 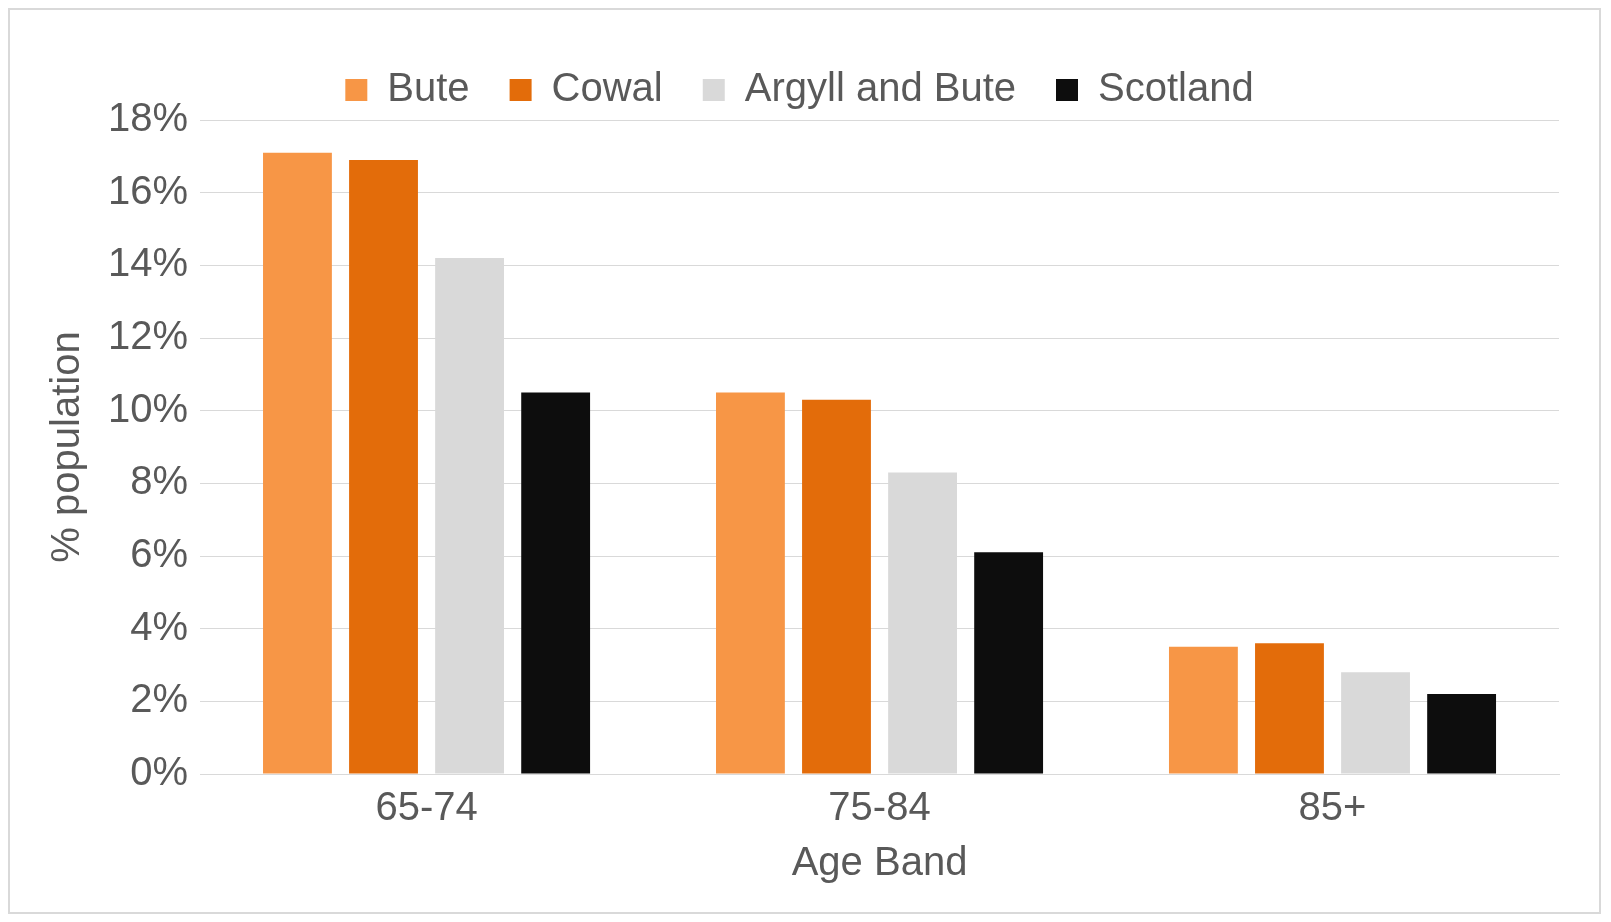 I want to click on y-tick-label: 18%, so click(x=148, y=117).